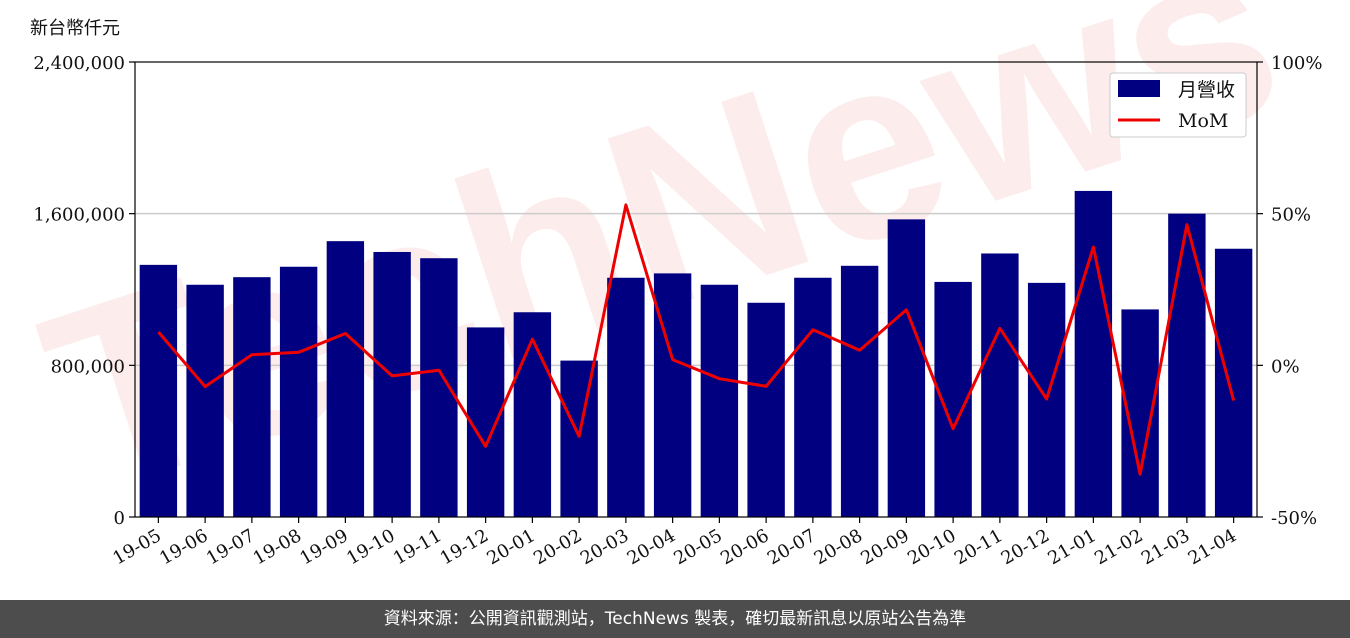  Describe the element at coordinates (183, 547) in the screenshot. I see `x-tick-label: 19-06` at that location.